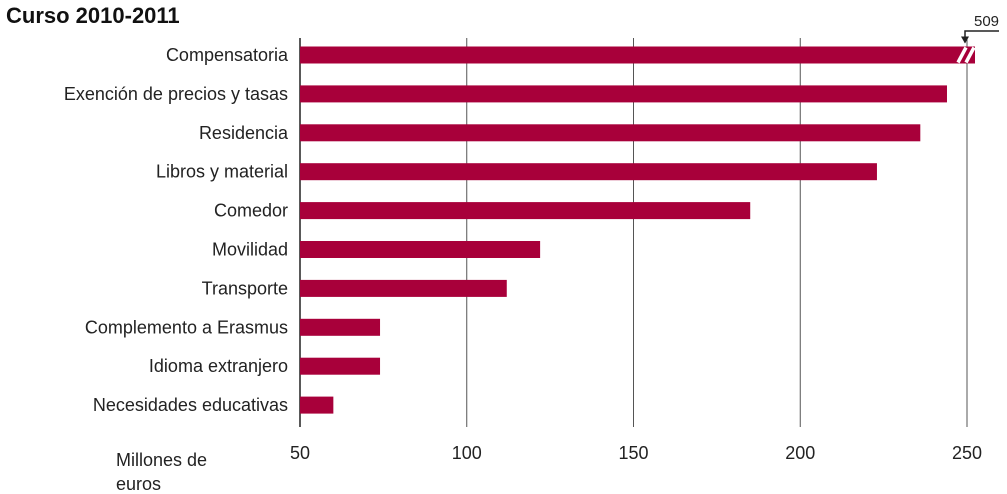 The image size is (1007, 494). Describe the element at coordinates (161, 460) in the screenshot. I see `x-axis-label-line-1: Millones de` at that location.